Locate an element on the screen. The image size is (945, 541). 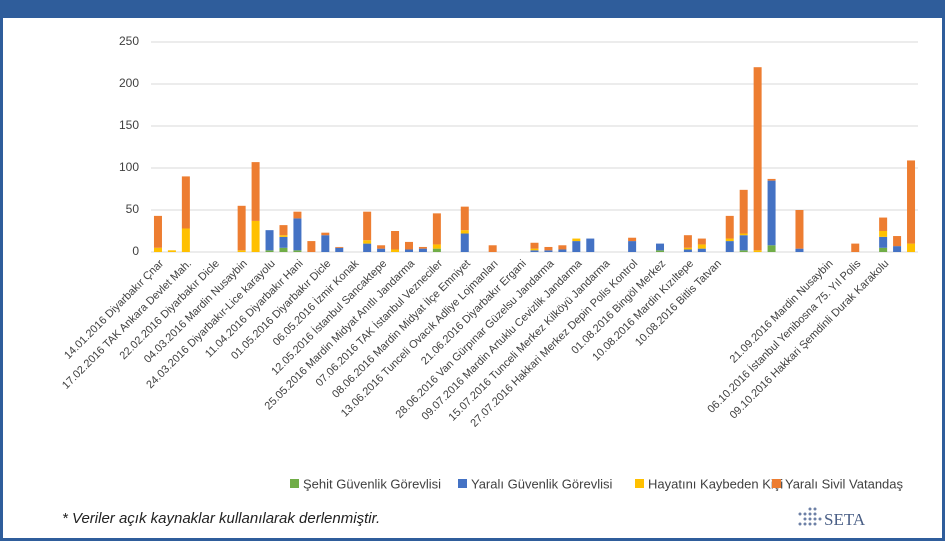
frame-left is located at coordinates (1, 270).